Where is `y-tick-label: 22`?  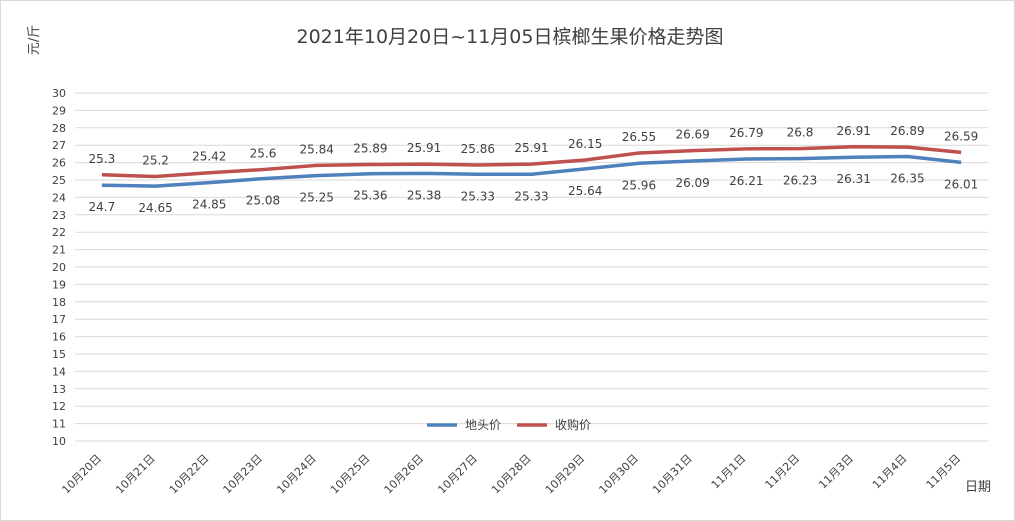 y-tick-label: 22 is located at coordinates (59, 232).